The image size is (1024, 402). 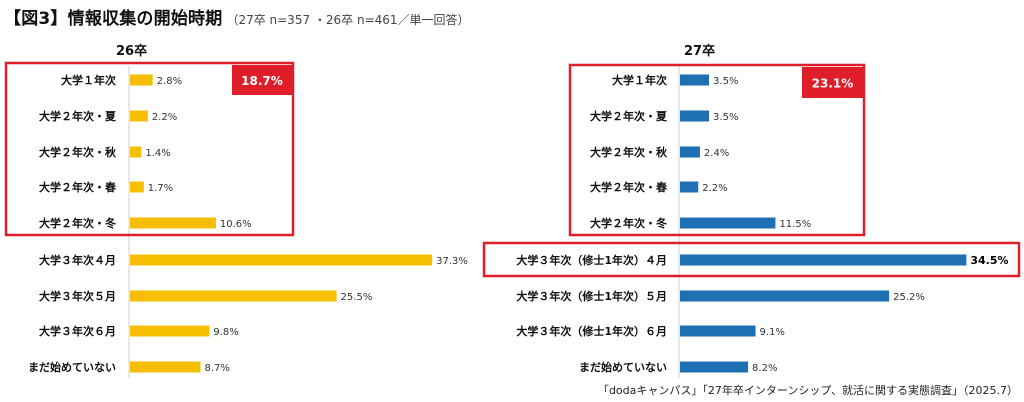 What do you see at coordinates (714, 188) in the screenshot?
I see `right-value-label: 2.2%` at bounding box center [714, 188].